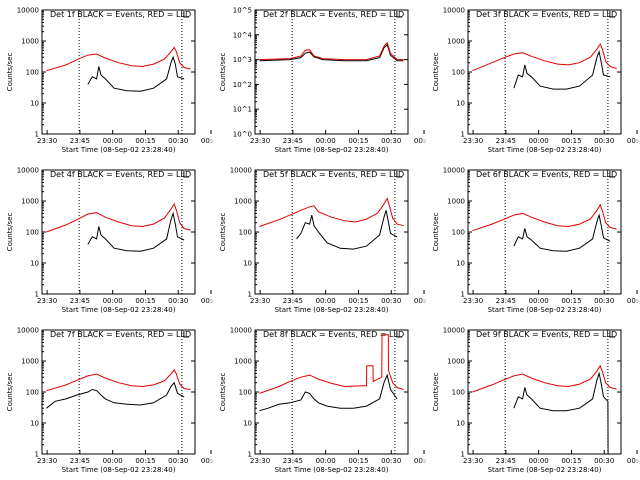 Image resolution: width=640 pixels, height=480 pixels. Describe the element at coordinates (546, 174) in the screenshot. I see `chart-title: Det 6f BLACK = Events, RED = LLD` at that location.